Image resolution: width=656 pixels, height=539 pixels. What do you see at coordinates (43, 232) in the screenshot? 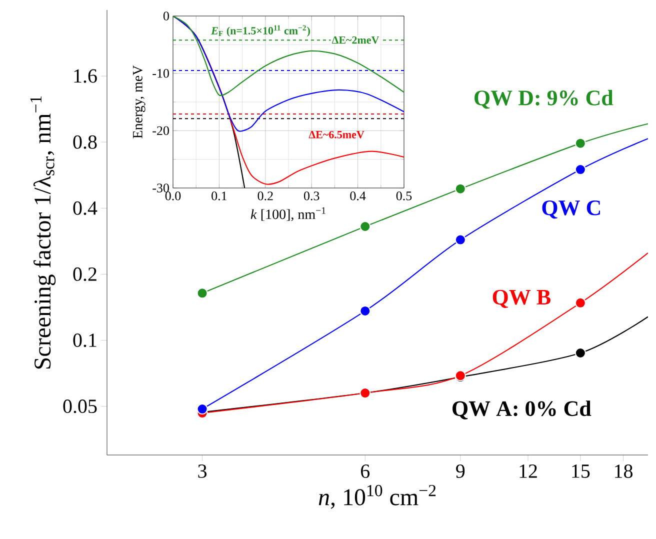
I see `y-axis-title: Screening factor 1/λ$_{scr}$, nm$^{−1}$` at bounding box center [43, 232].